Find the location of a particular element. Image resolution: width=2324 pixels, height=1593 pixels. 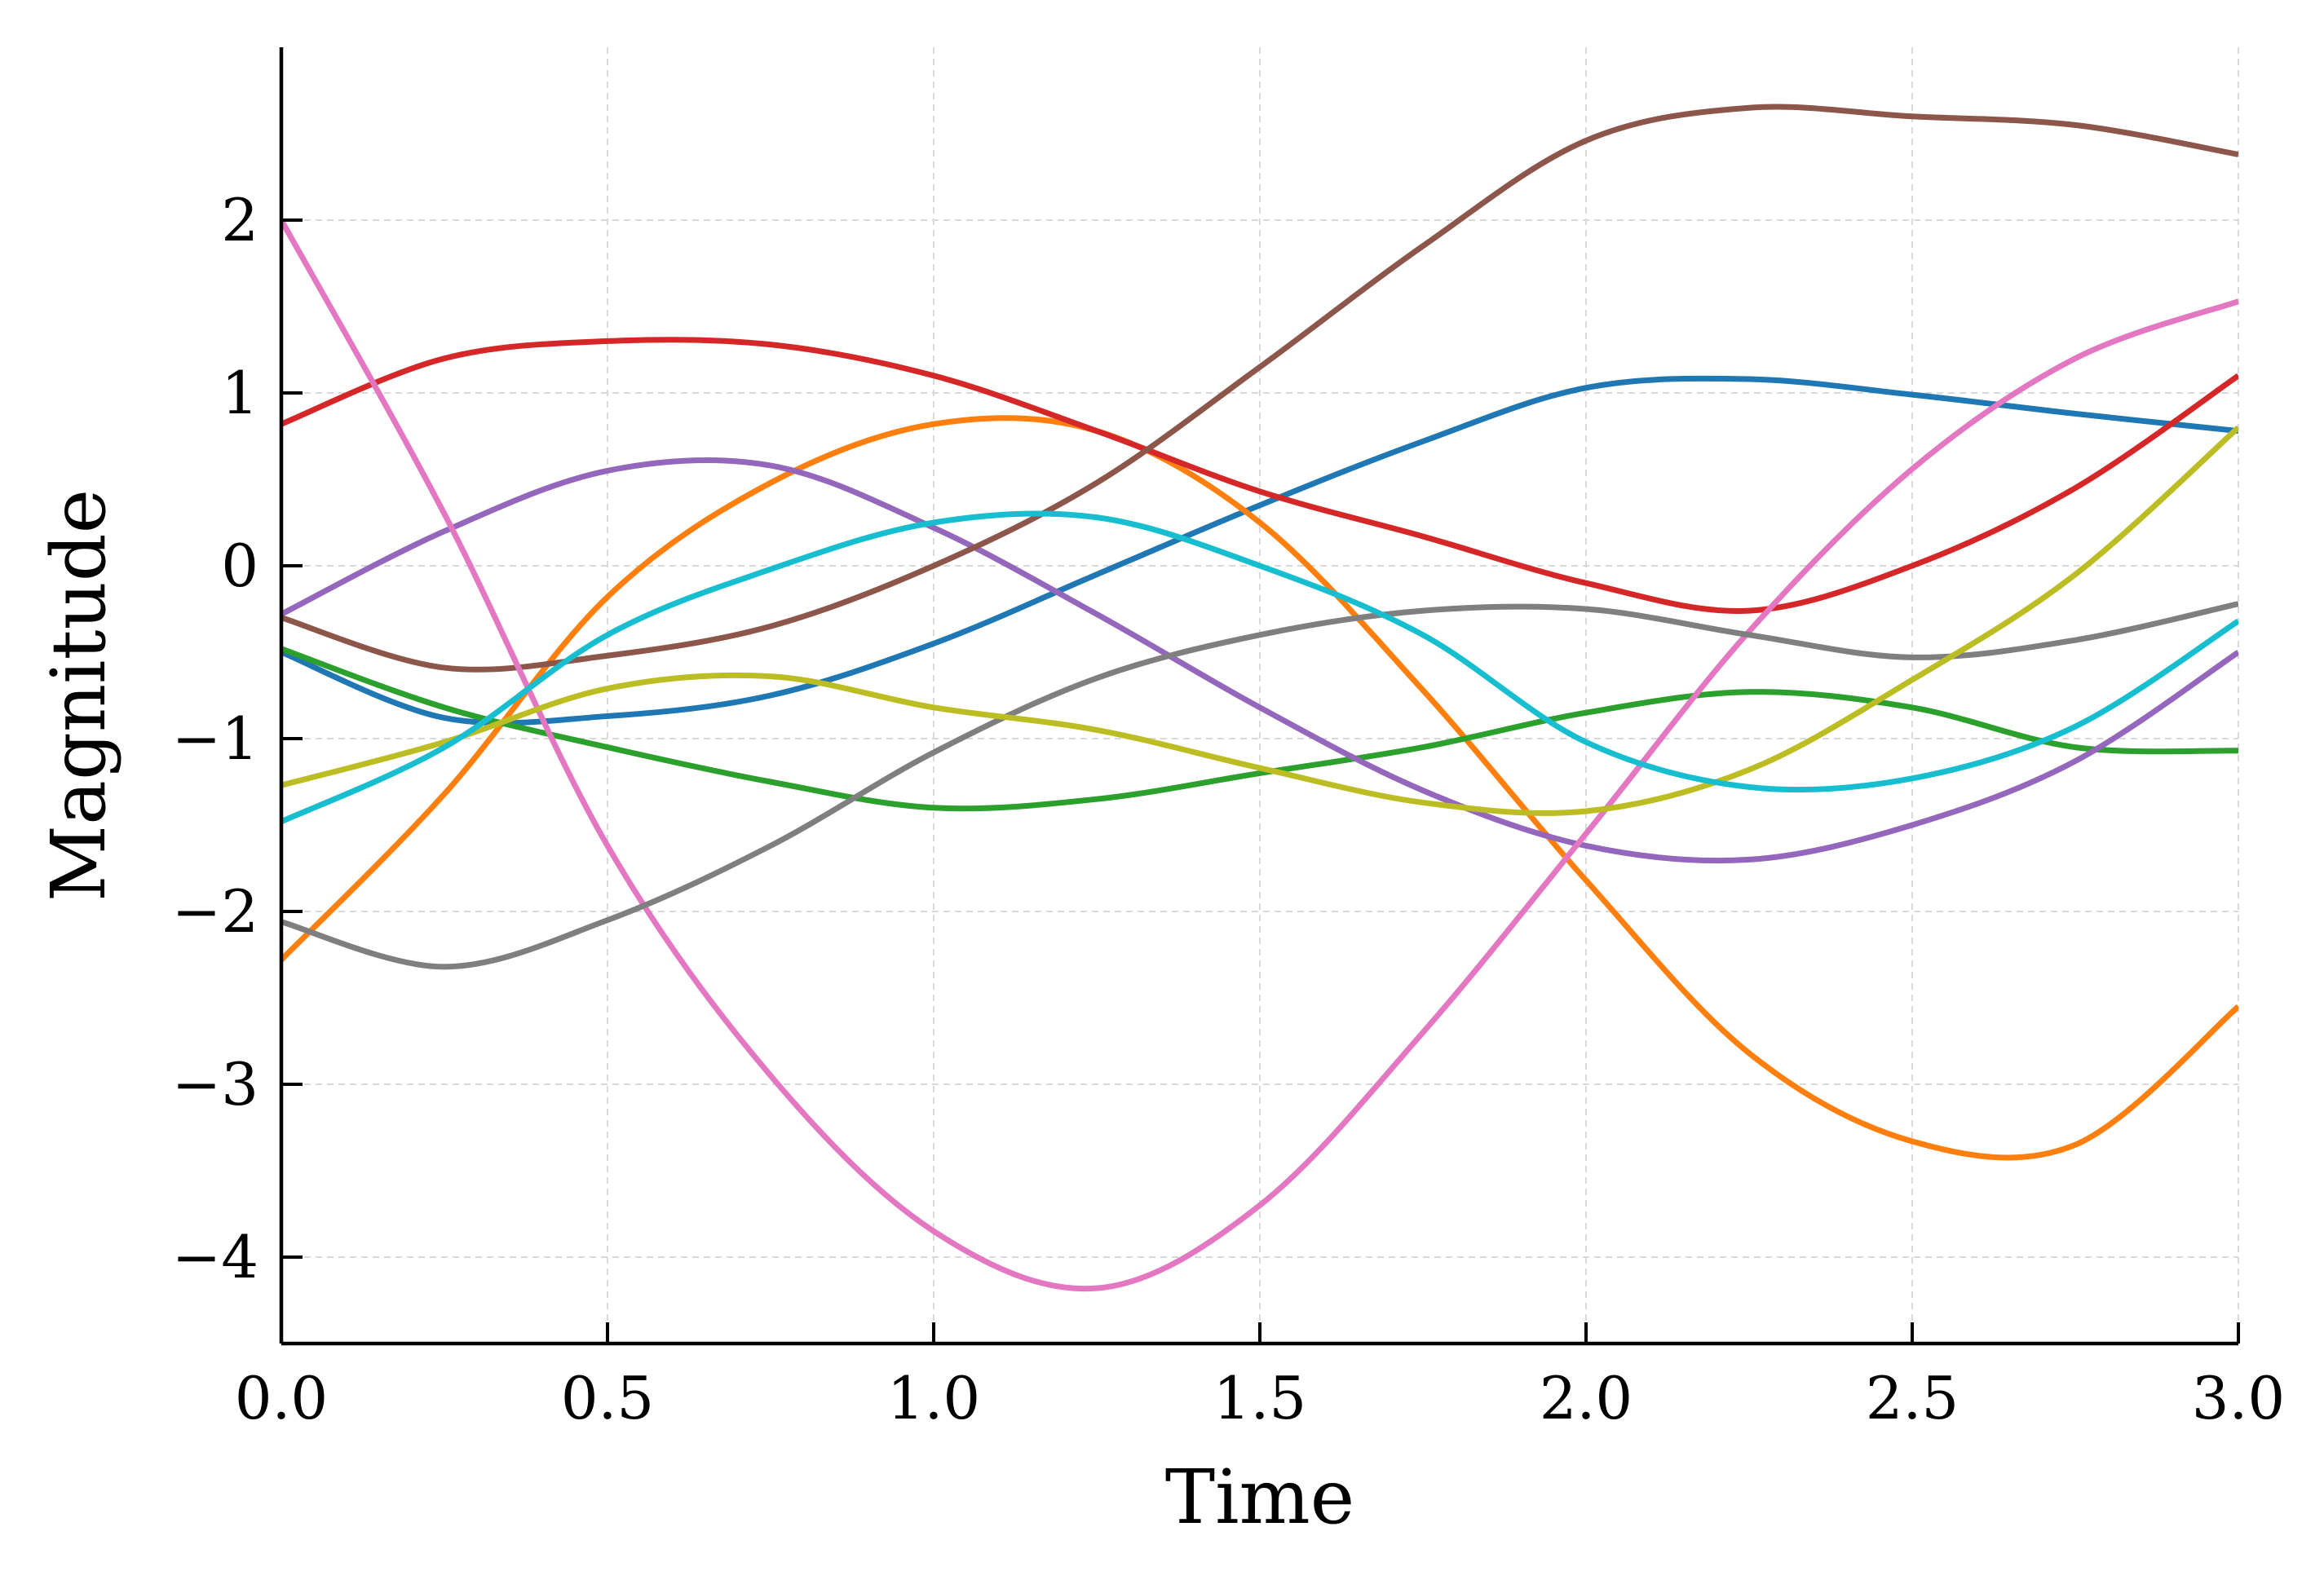

y-tick-label: −4 is located at coordinates (215, 1257).